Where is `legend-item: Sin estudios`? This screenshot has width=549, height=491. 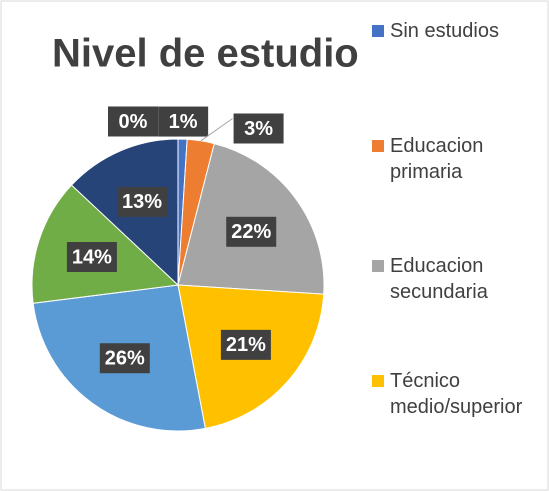 legend-item: Sin estudios is located at coordinates (460, 31).